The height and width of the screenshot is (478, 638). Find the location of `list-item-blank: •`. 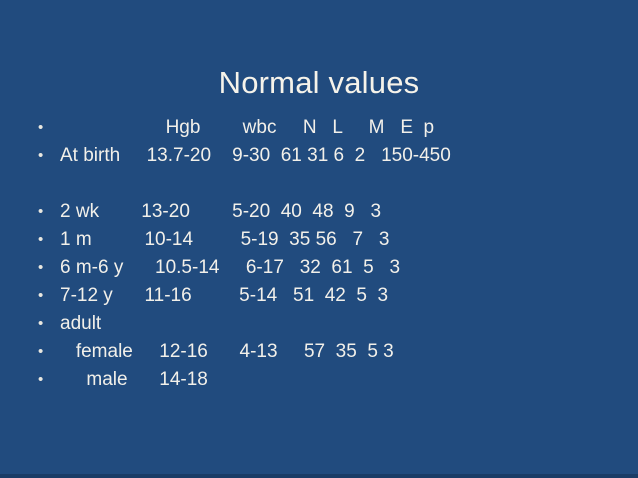

list-item-blank: • is located at coordinates (319, 184).